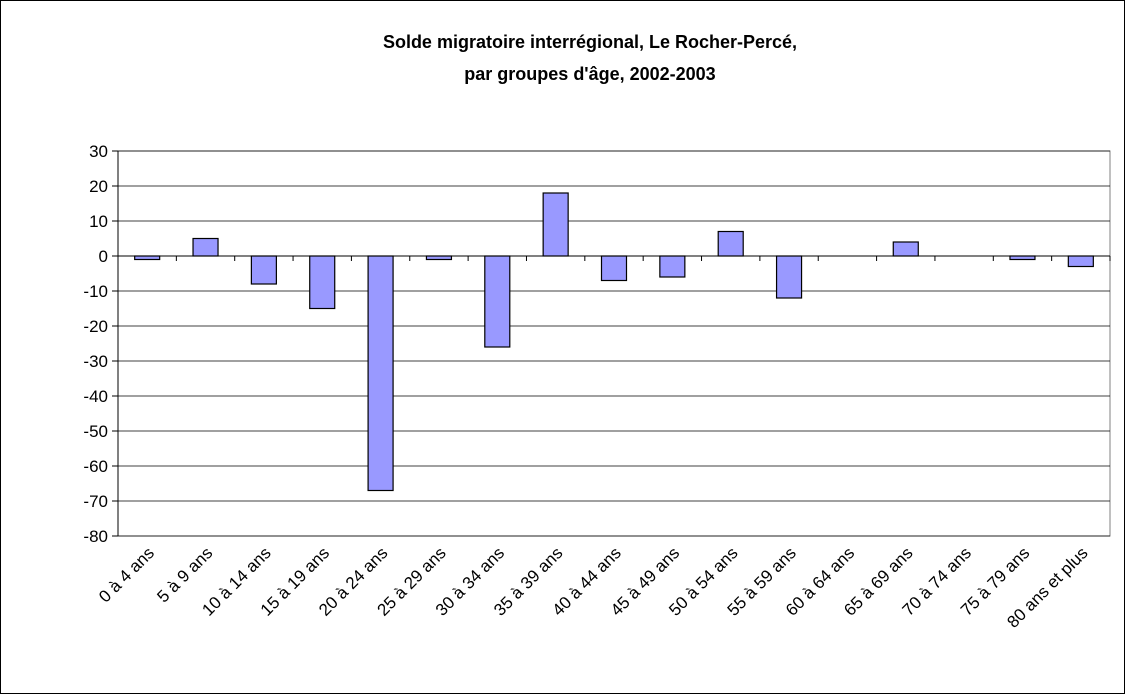  Describe the element at coordinates (589, 74) in the screenshot. I see `chart-title: par groupes d'âge, 2002-2003` at that location.